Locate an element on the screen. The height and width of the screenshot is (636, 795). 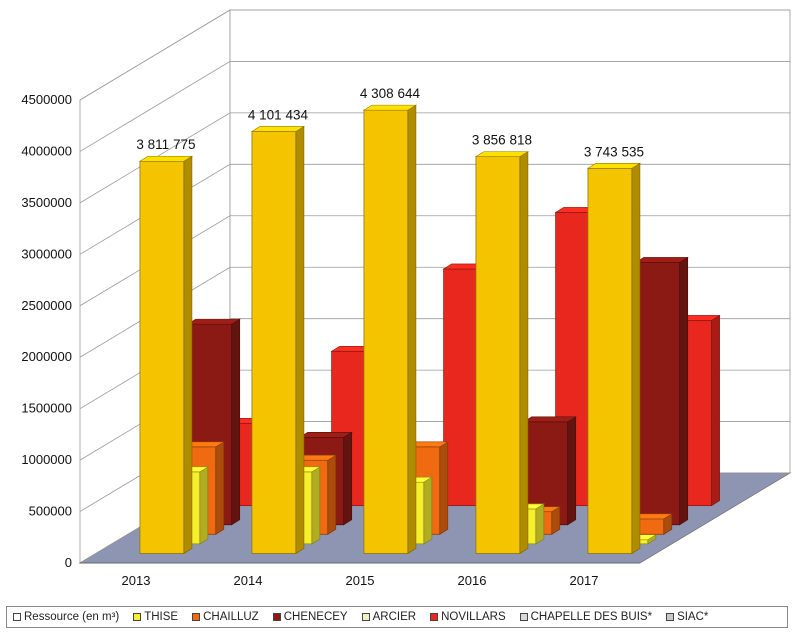
y-tick-label: 4500000 is located at coordinates (46, 99).